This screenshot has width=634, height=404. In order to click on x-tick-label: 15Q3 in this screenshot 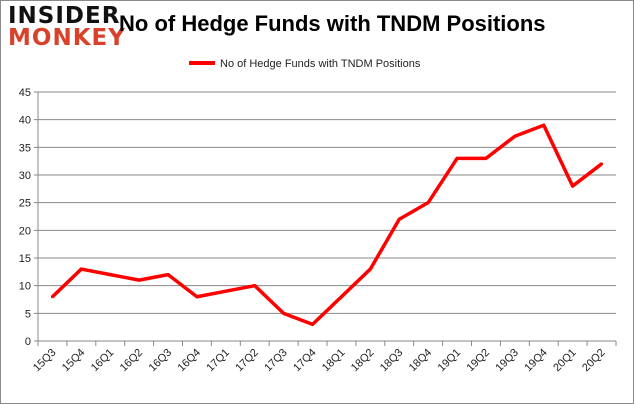, I will do `click(45, 361)`.